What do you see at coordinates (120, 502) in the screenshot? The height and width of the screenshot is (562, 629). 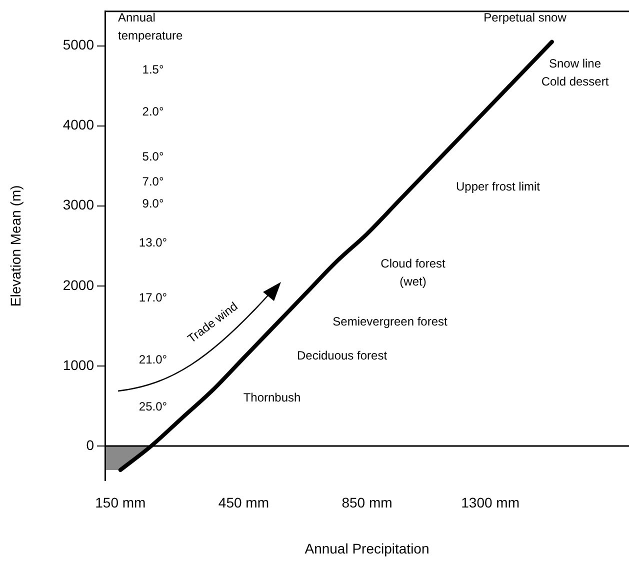 I see `x-tick-label: 150 mm` at bounding box center [120, 502].